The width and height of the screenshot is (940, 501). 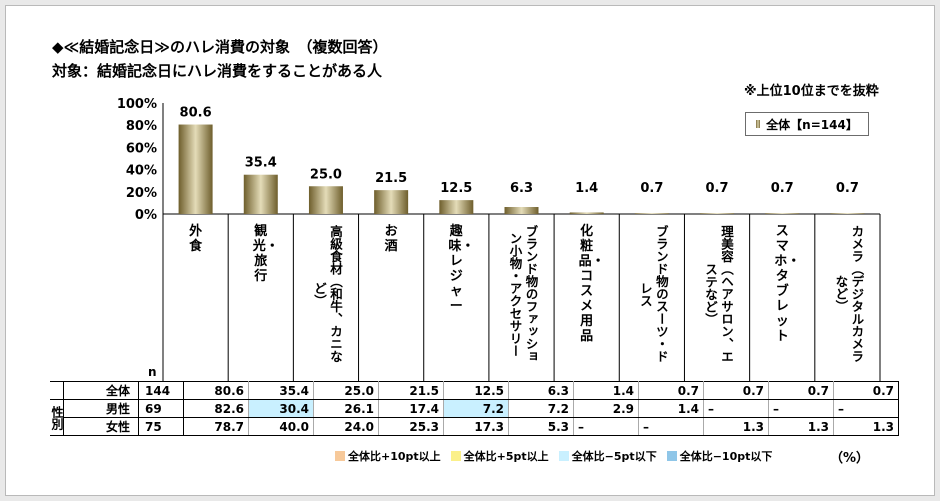 I want to click on table-cell: 25.0, so click(x=346, y=390).